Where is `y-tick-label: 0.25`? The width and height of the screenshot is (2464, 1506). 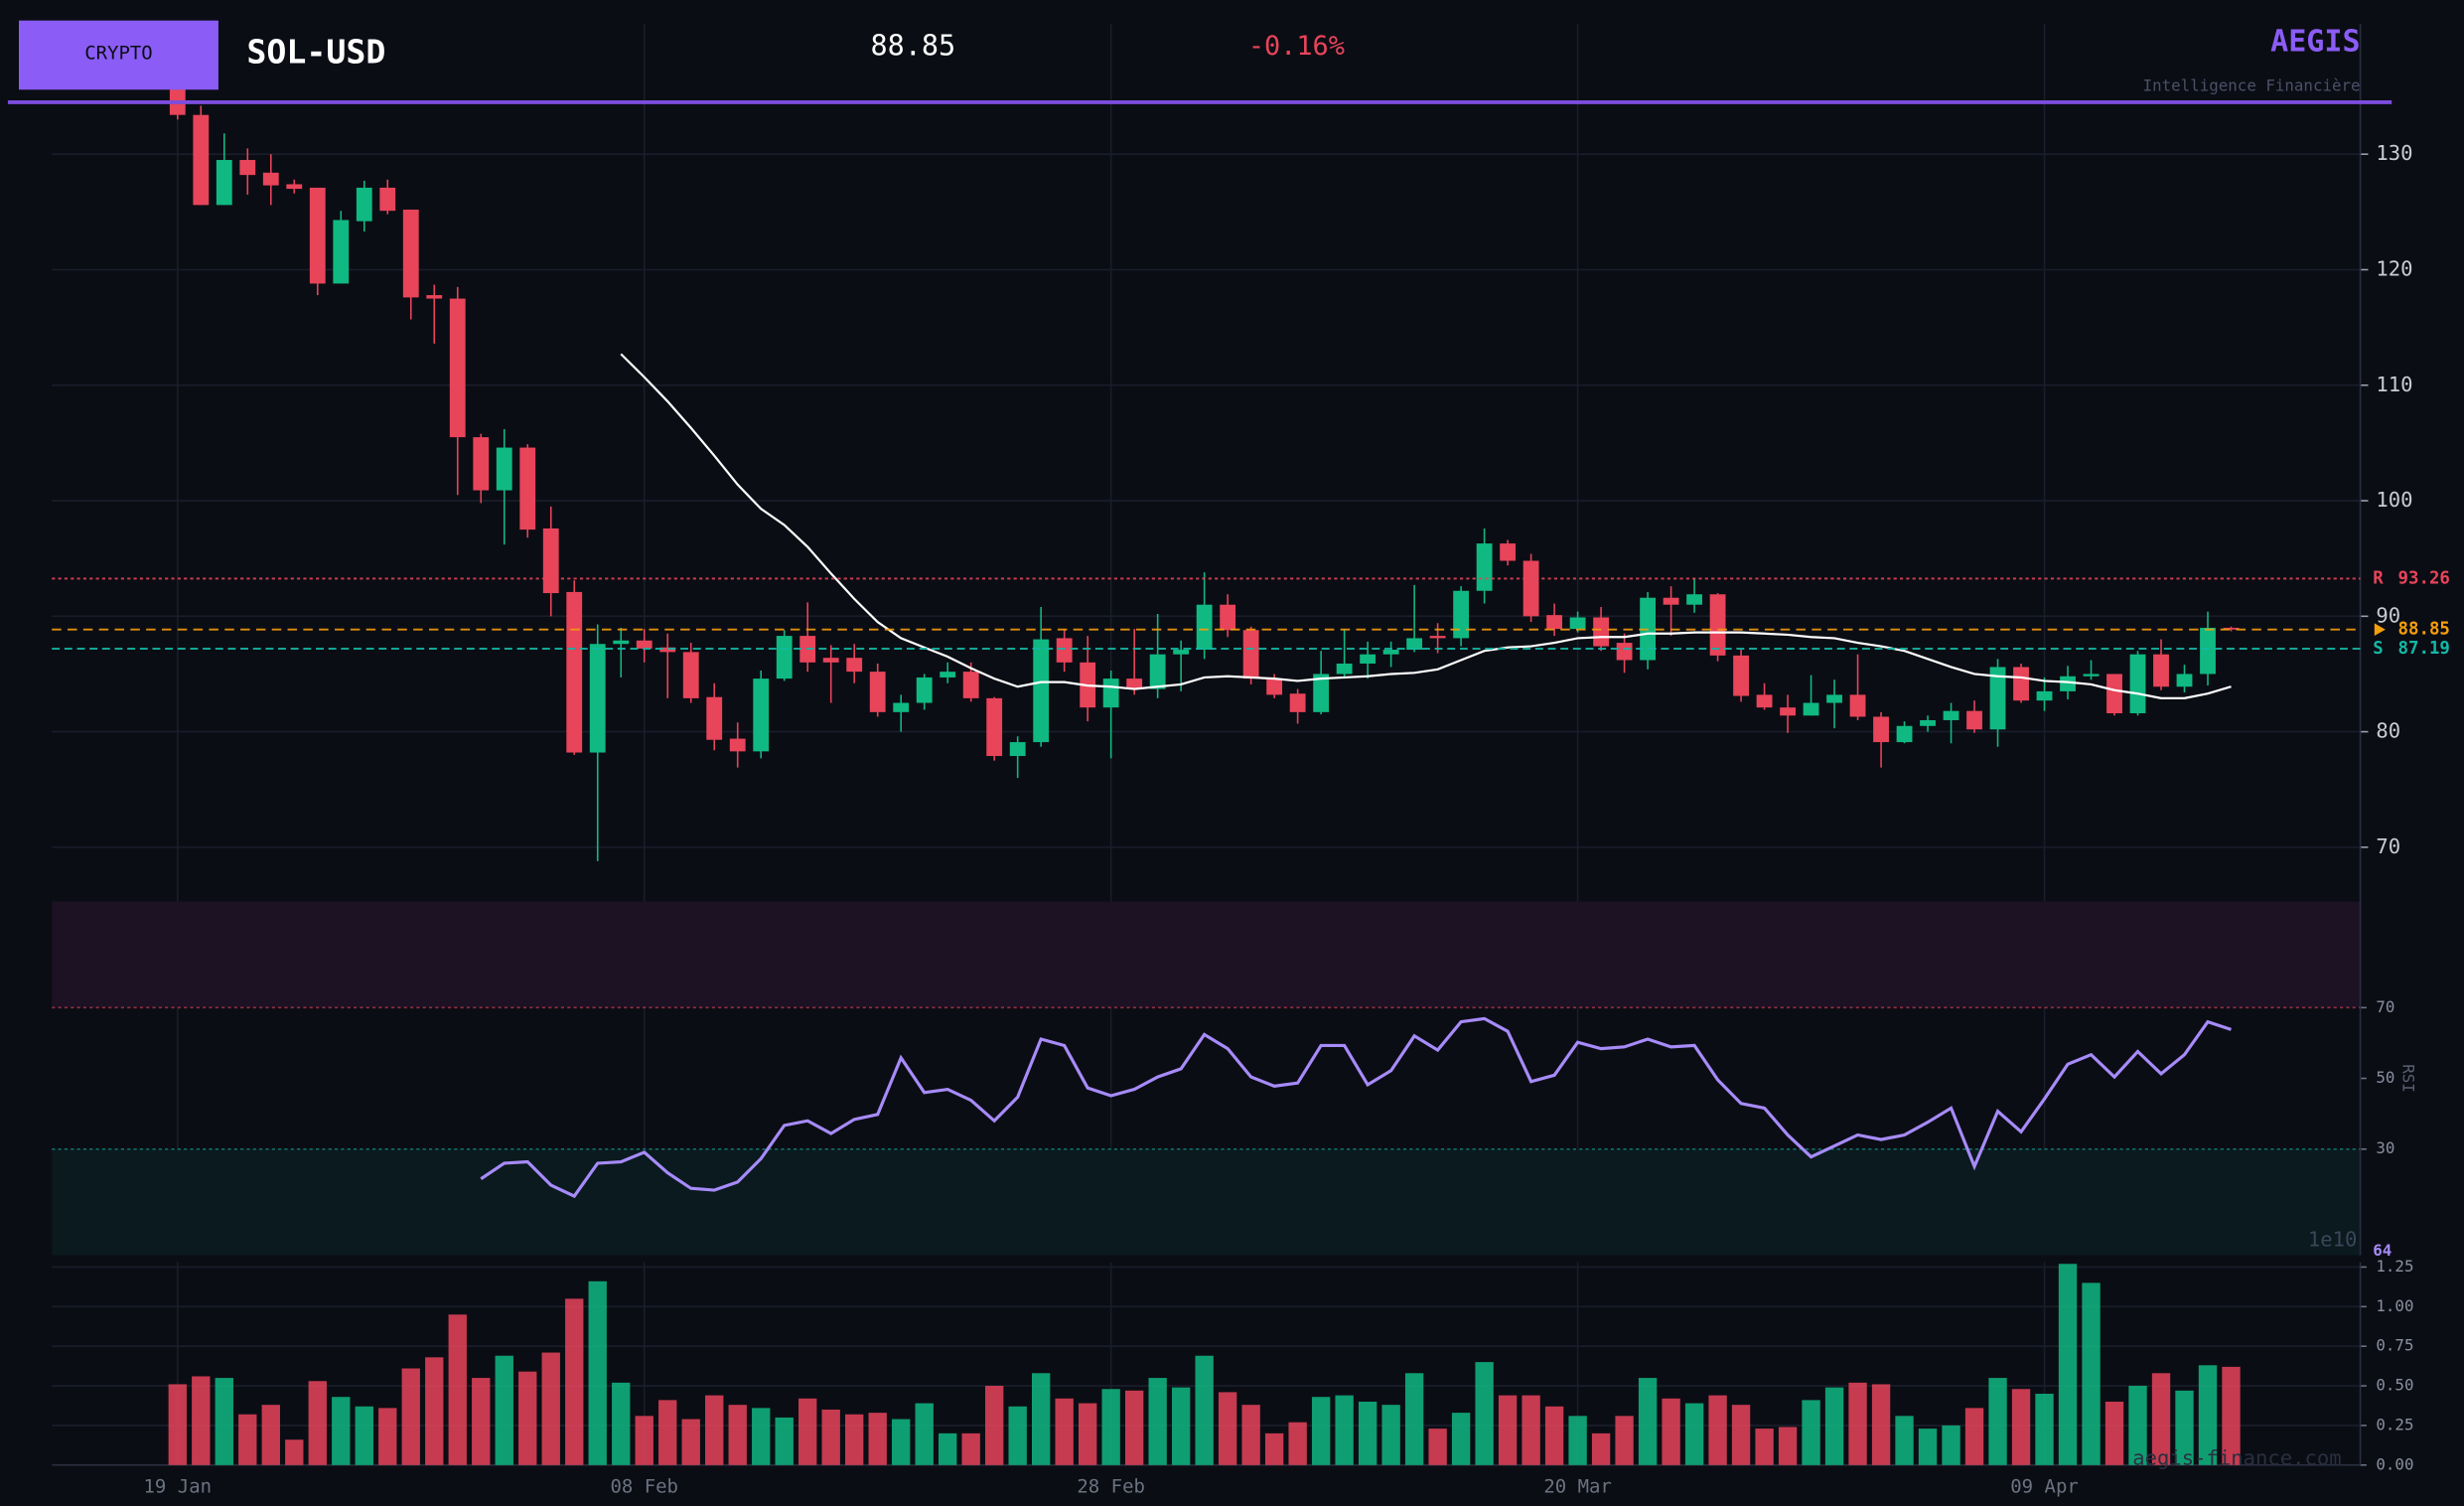 y-tick-label: 0.25 is located at coordinates (2394, 1424).